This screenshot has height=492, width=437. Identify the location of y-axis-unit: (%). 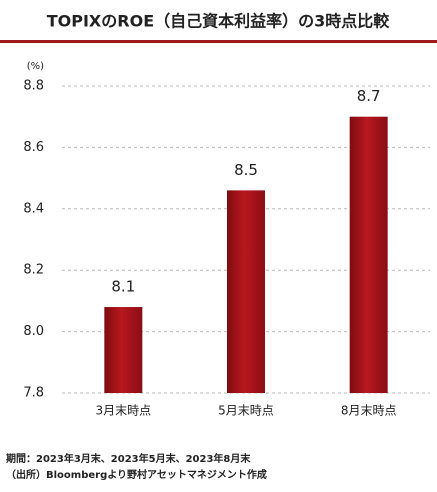
(35, 66).